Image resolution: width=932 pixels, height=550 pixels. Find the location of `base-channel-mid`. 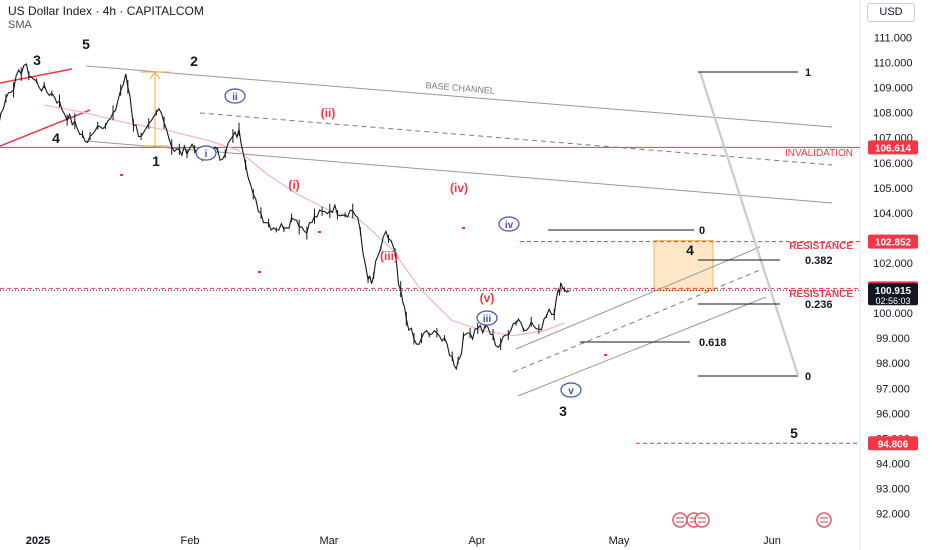

base-channel-mid is located at coordinates (516, 139).